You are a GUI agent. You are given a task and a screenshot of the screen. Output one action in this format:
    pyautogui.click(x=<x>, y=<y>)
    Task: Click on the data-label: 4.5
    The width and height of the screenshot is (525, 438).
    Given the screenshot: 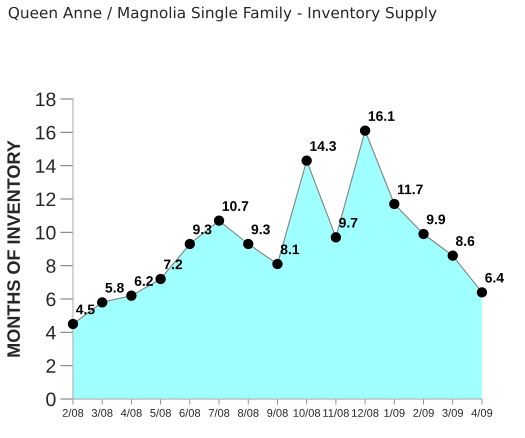 What is the action you would take?
    pyautogui.click(x=85, y=309)
    